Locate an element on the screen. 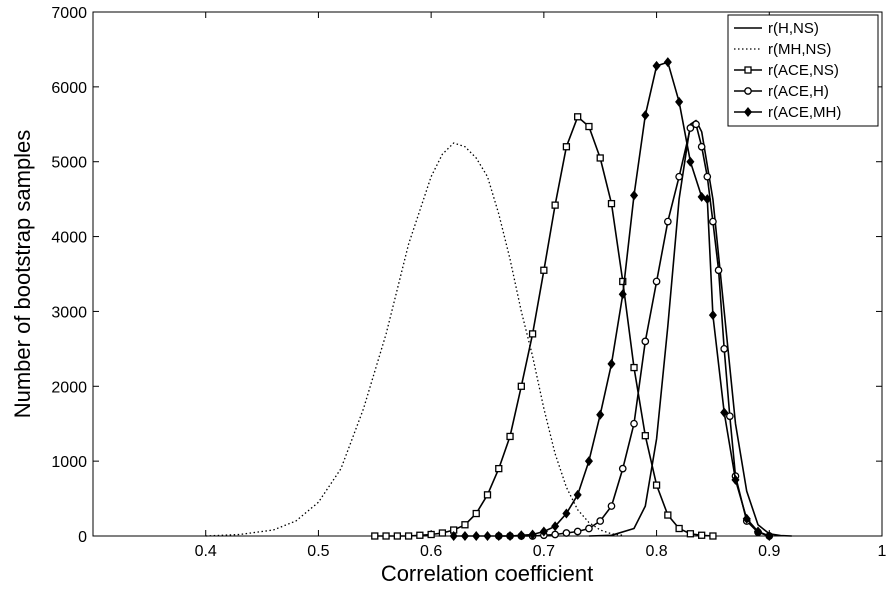 The width and height of the screenshot is (892, 594). y-tick-label: 4000 is located at coordinates (69, 238).